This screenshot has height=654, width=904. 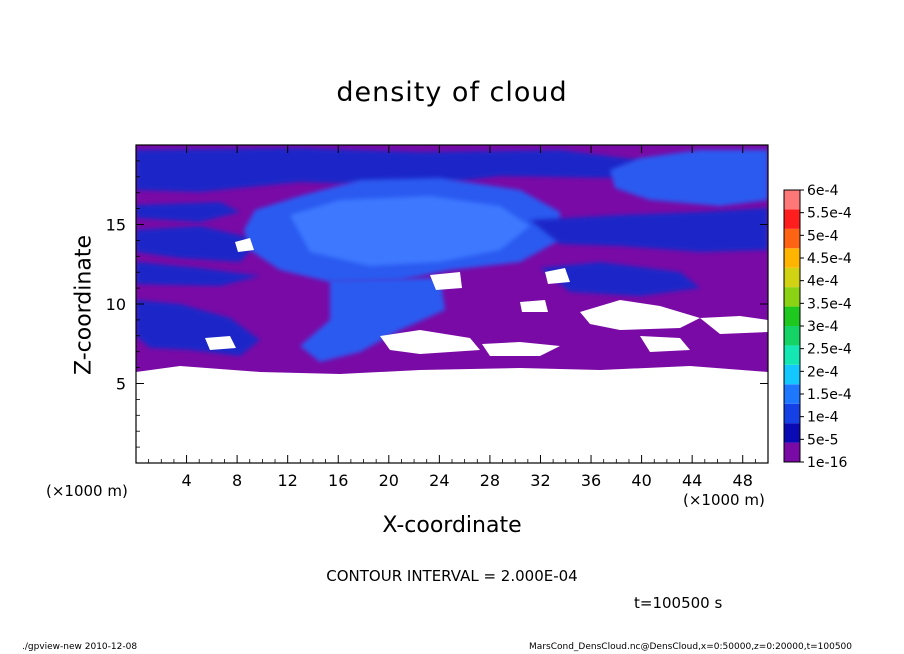 What do you see at coordinates (823, 327) in the screenshot?
I see `colorbar-label: 3e-4` at bounding box center [823, 327].